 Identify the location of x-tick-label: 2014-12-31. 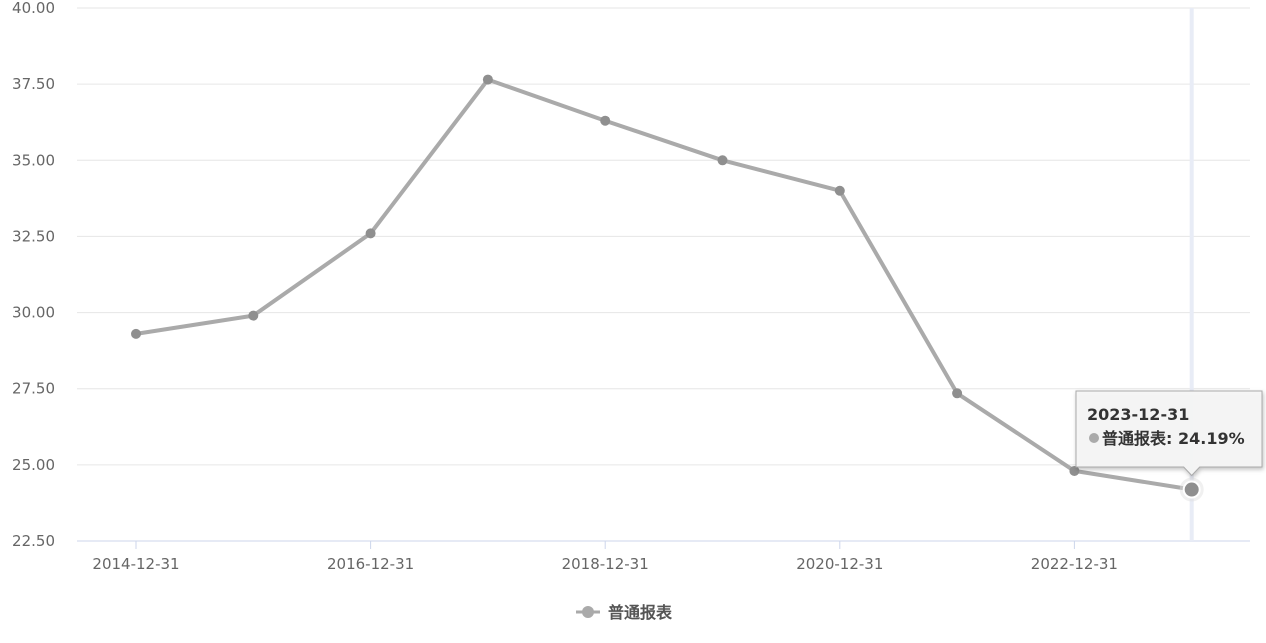
(135, 564).